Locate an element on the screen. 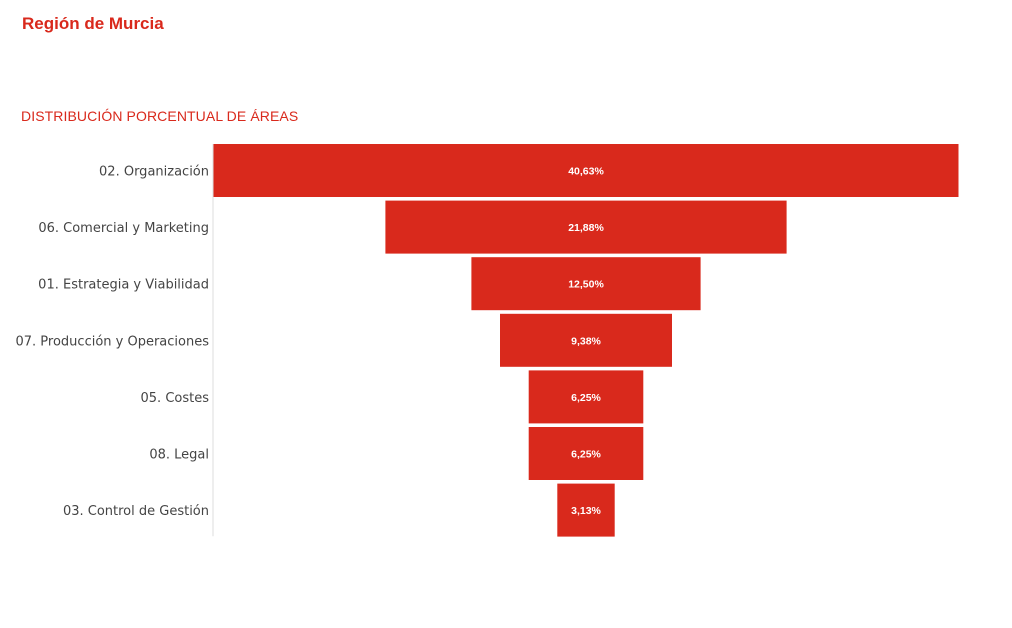 The image size is (1012, 628). funnel-bar-07-produccion-y-operaciones is located at coordinates (586, 340).